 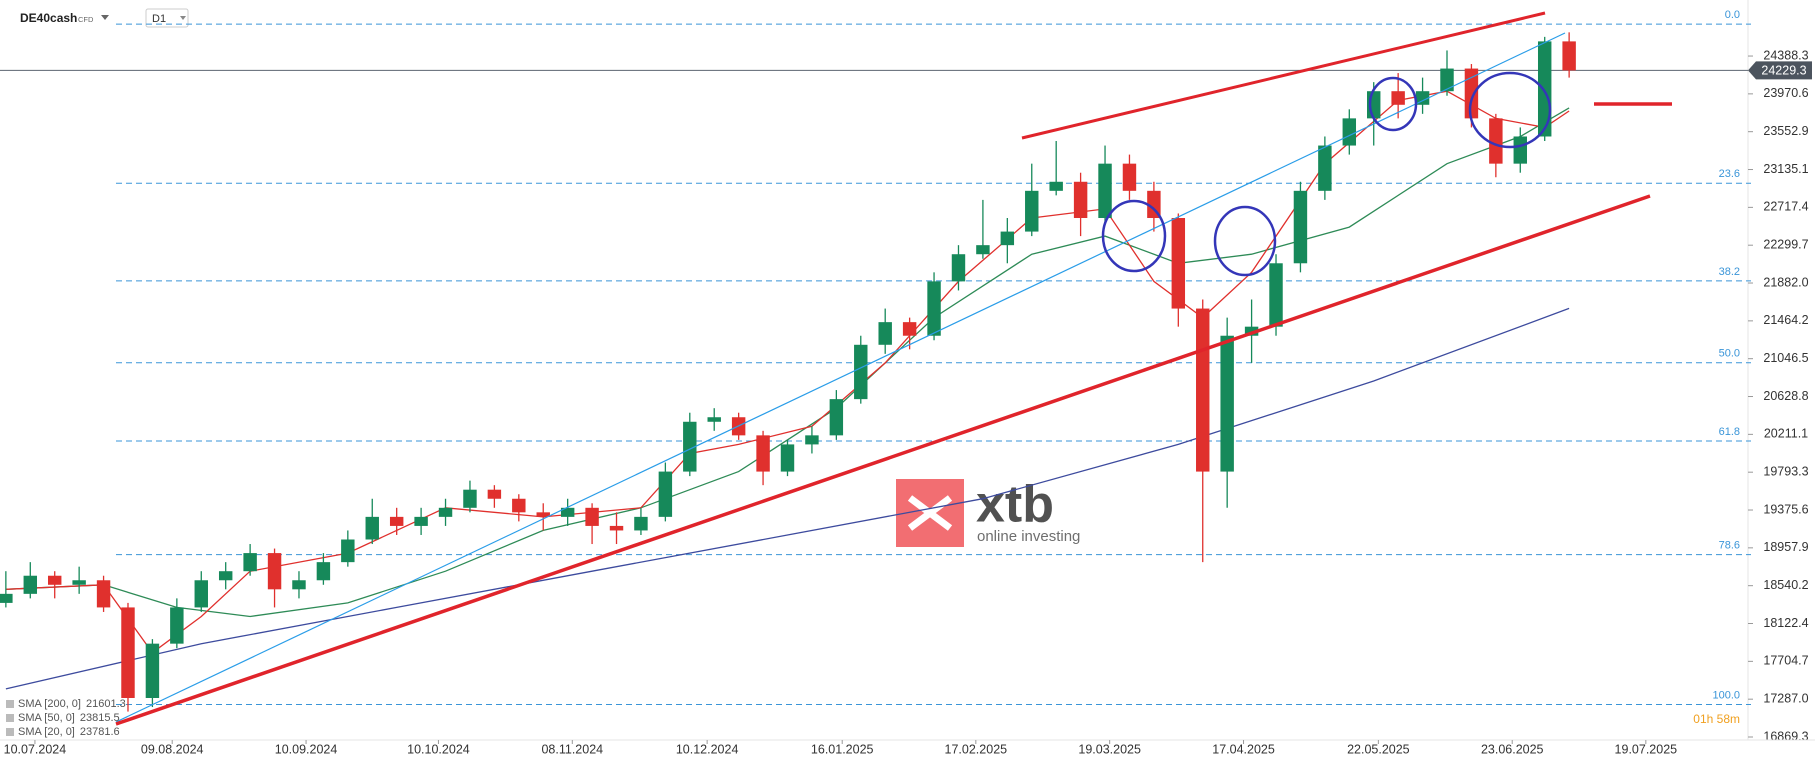 I want to click on y-tick-label: 23135.1, so click(x=1785, y=169).